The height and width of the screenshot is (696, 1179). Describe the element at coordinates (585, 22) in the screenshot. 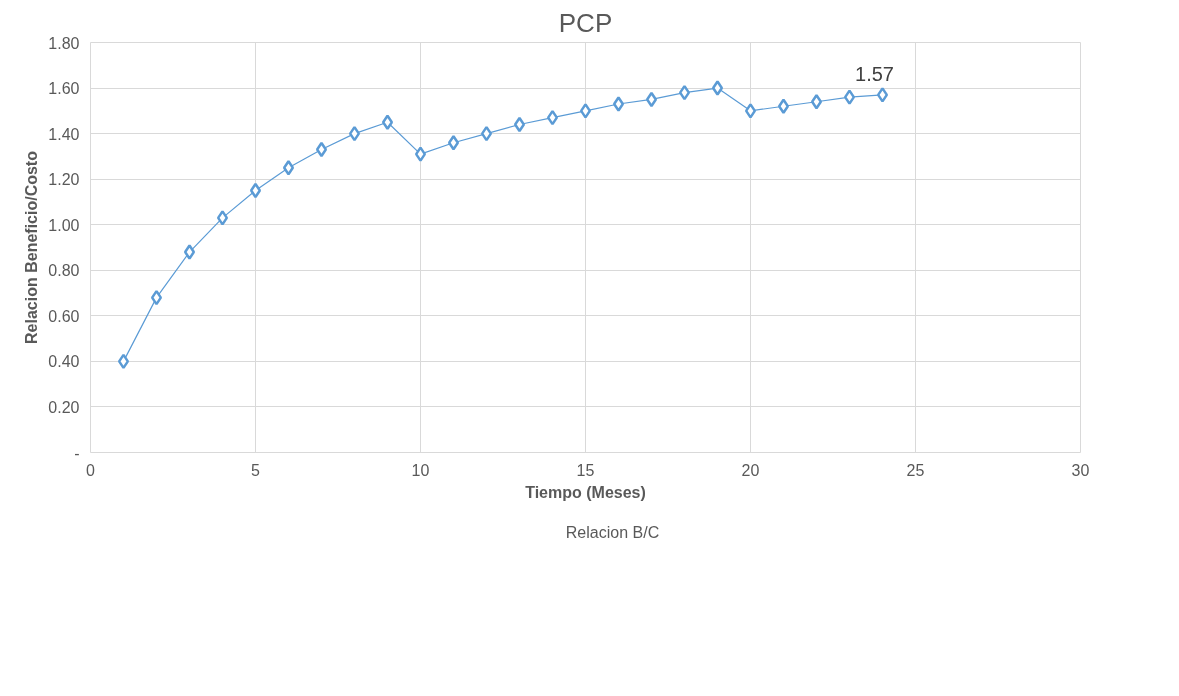

I see `chart-title: PCP` at that location.